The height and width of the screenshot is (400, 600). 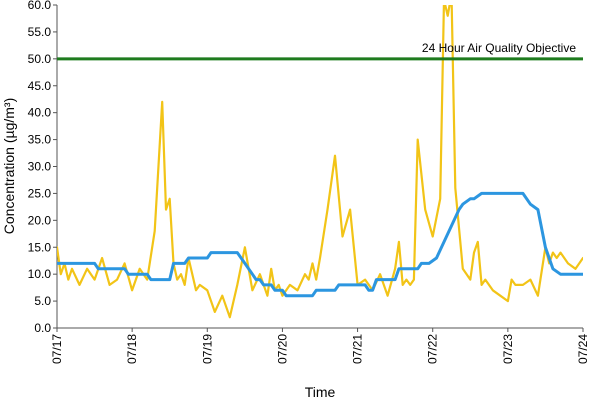 What do you see at coordinates (320, 51) in the screenshot?
I see `objective-group: 24 Hour Air Quality Objective` at bounding box center [320, 51].